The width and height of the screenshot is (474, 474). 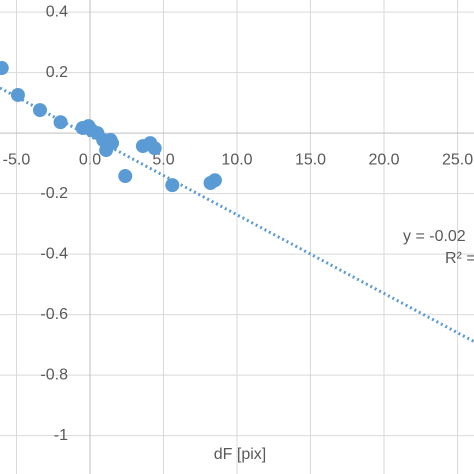 I want to click on x-tick-label: 25.0, so click(x=457, y=159).